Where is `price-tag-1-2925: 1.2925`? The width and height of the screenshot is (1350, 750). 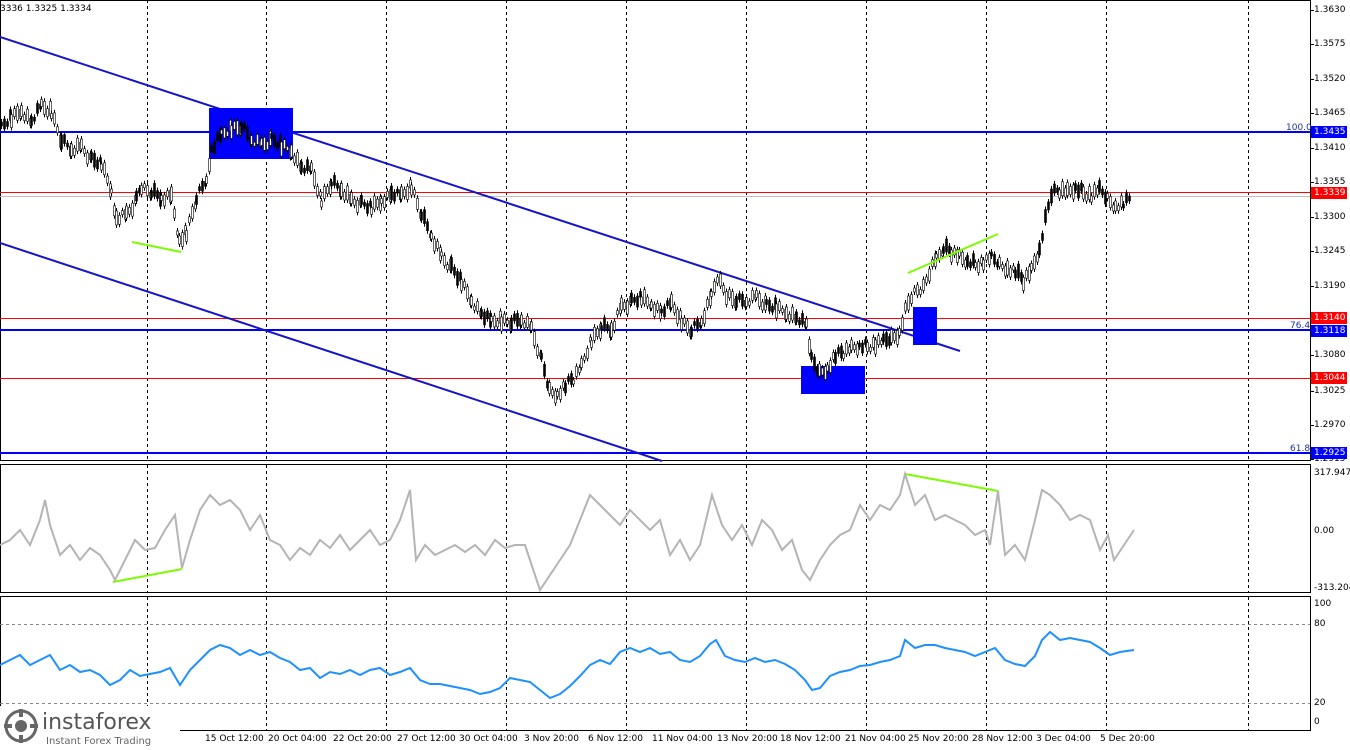
price-tag-1-2925: 1.2925 is located at coordinates (1329, 453).